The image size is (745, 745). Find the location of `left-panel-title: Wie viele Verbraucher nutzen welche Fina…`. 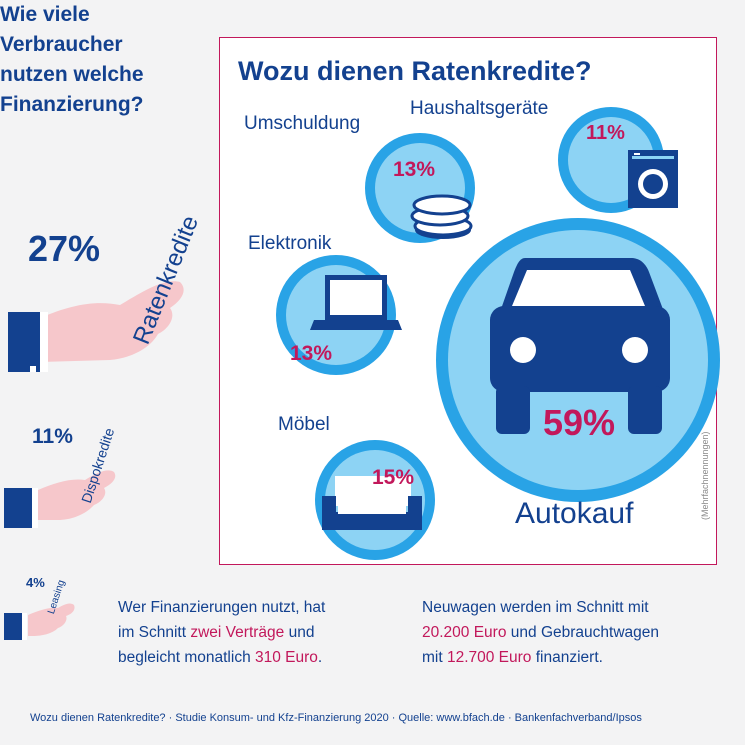

left-panel-title: Wie viele Verbraucher nutzen welche Fina… is located at coordinates (72, 59).